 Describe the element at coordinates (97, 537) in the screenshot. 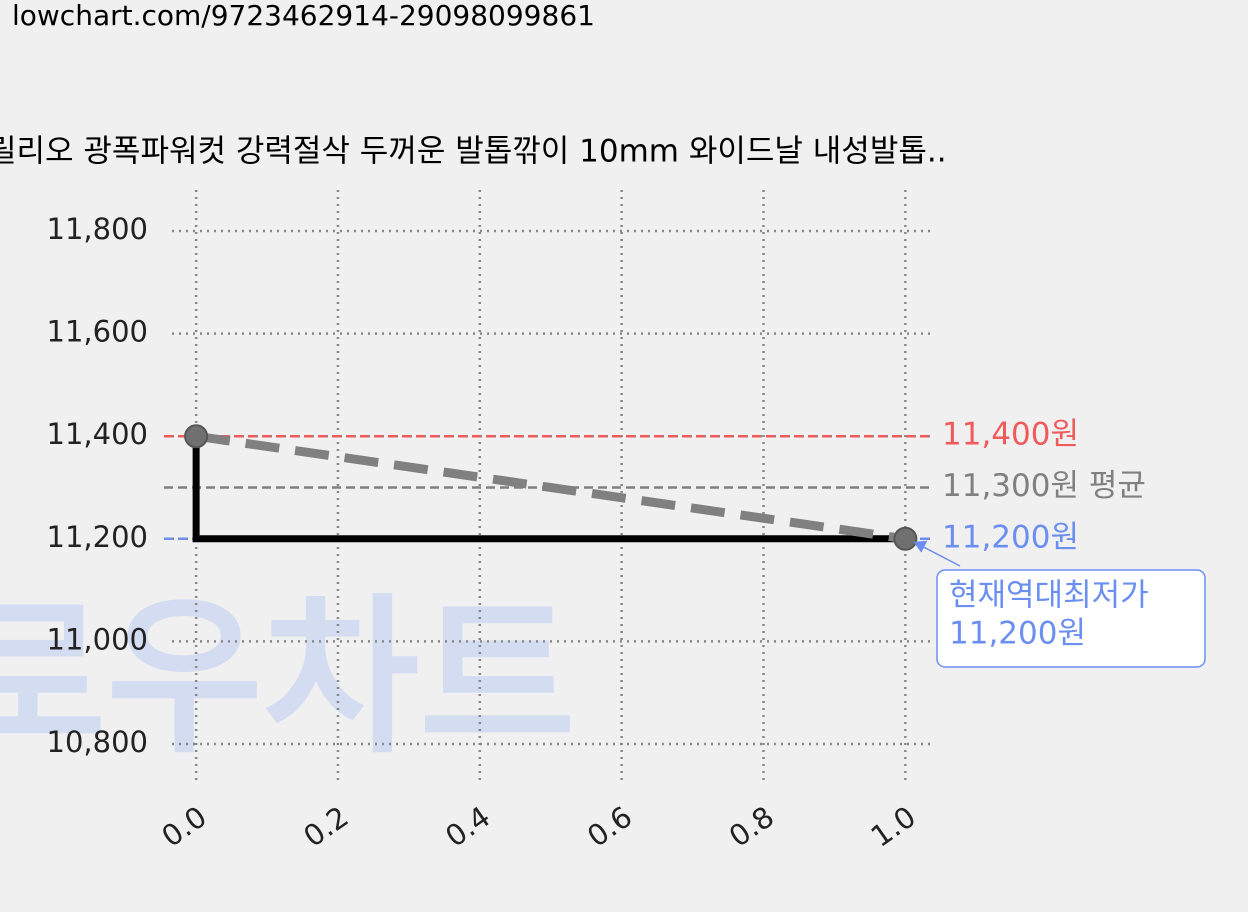

I see `y-tick-label: 11,200` at that location.